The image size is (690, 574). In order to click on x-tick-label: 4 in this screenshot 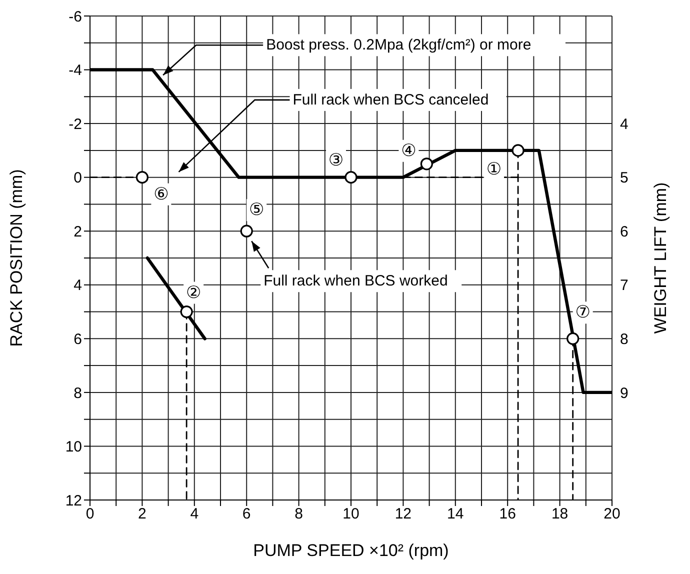, I will do `click(194, 514)`.